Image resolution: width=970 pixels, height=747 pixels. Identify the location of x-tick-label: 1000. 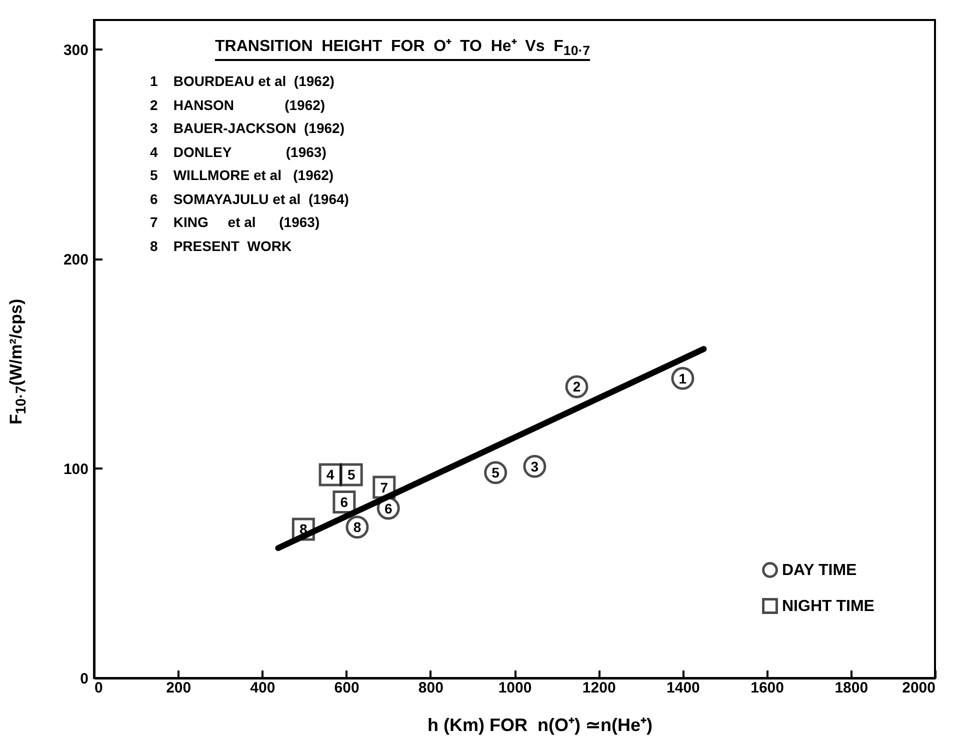
(515, 688).